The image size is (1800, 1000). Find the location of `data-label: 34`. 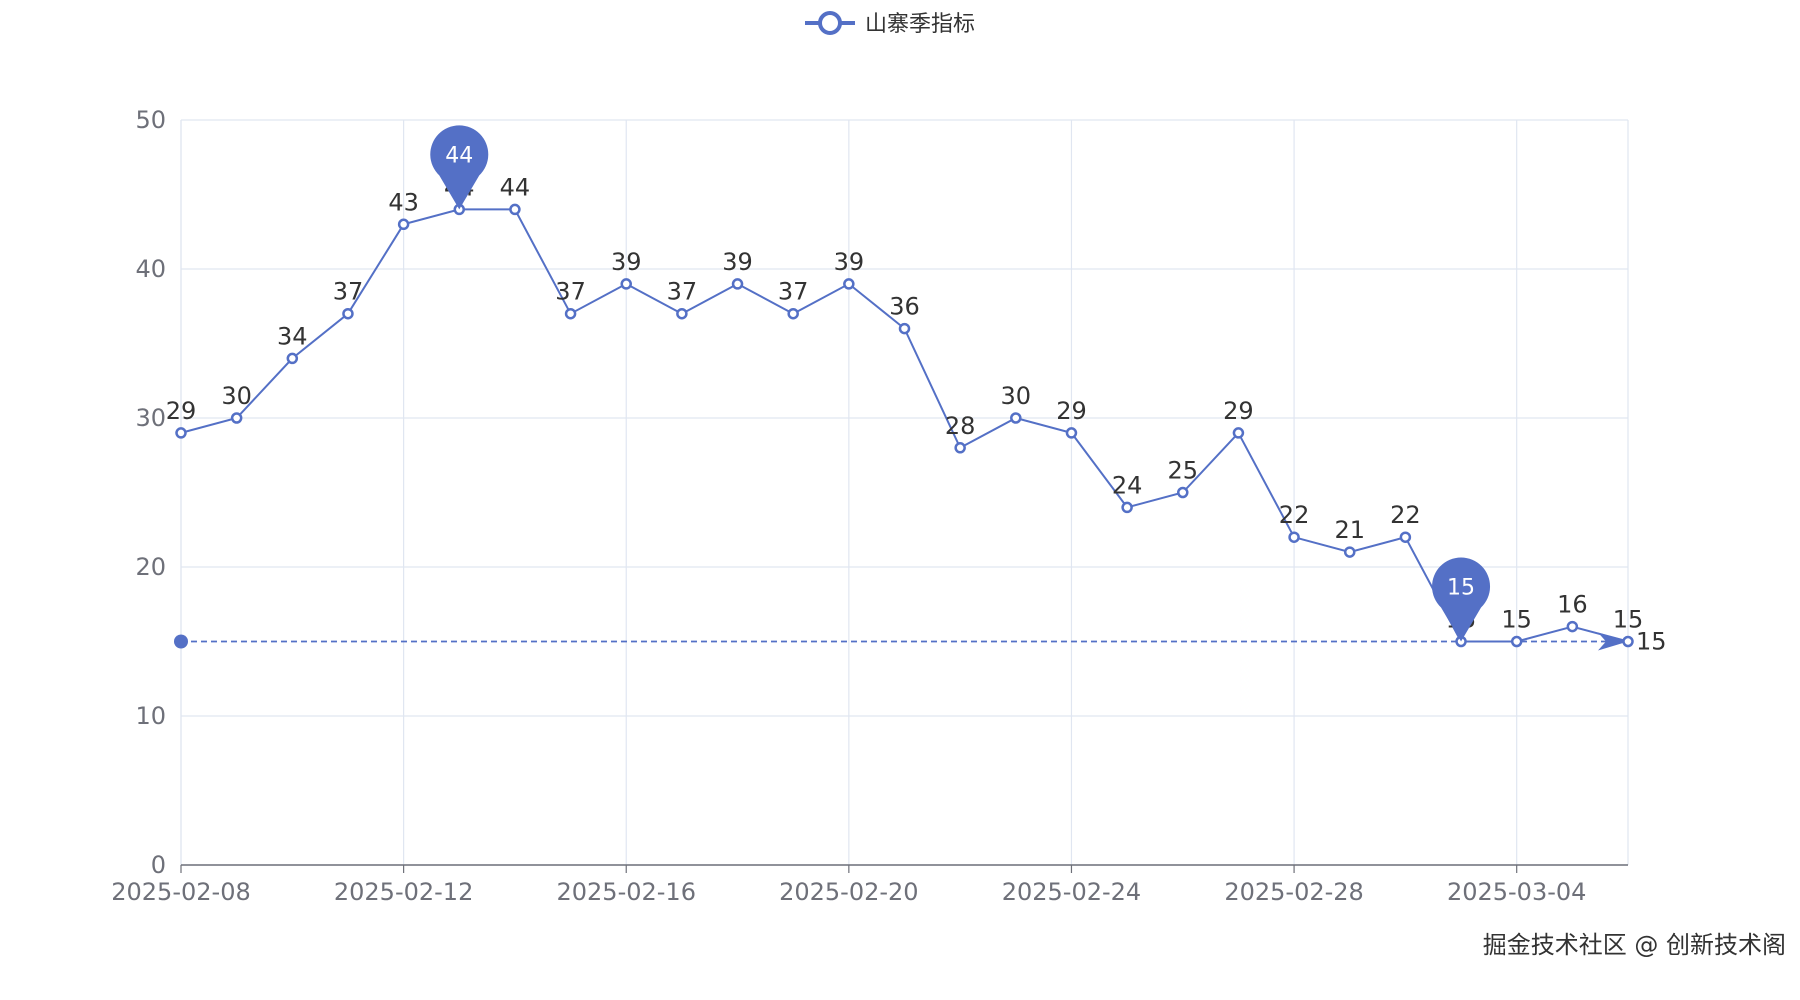

data-label: 34 is located at coordinates (292, 336).